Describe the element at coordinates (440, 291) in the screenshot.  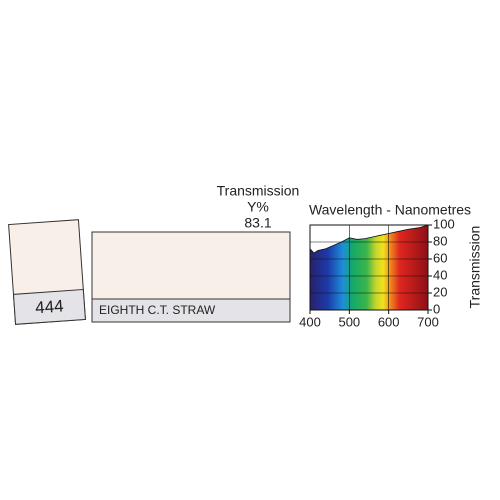
I see `y-tick-label: 20` at that location.